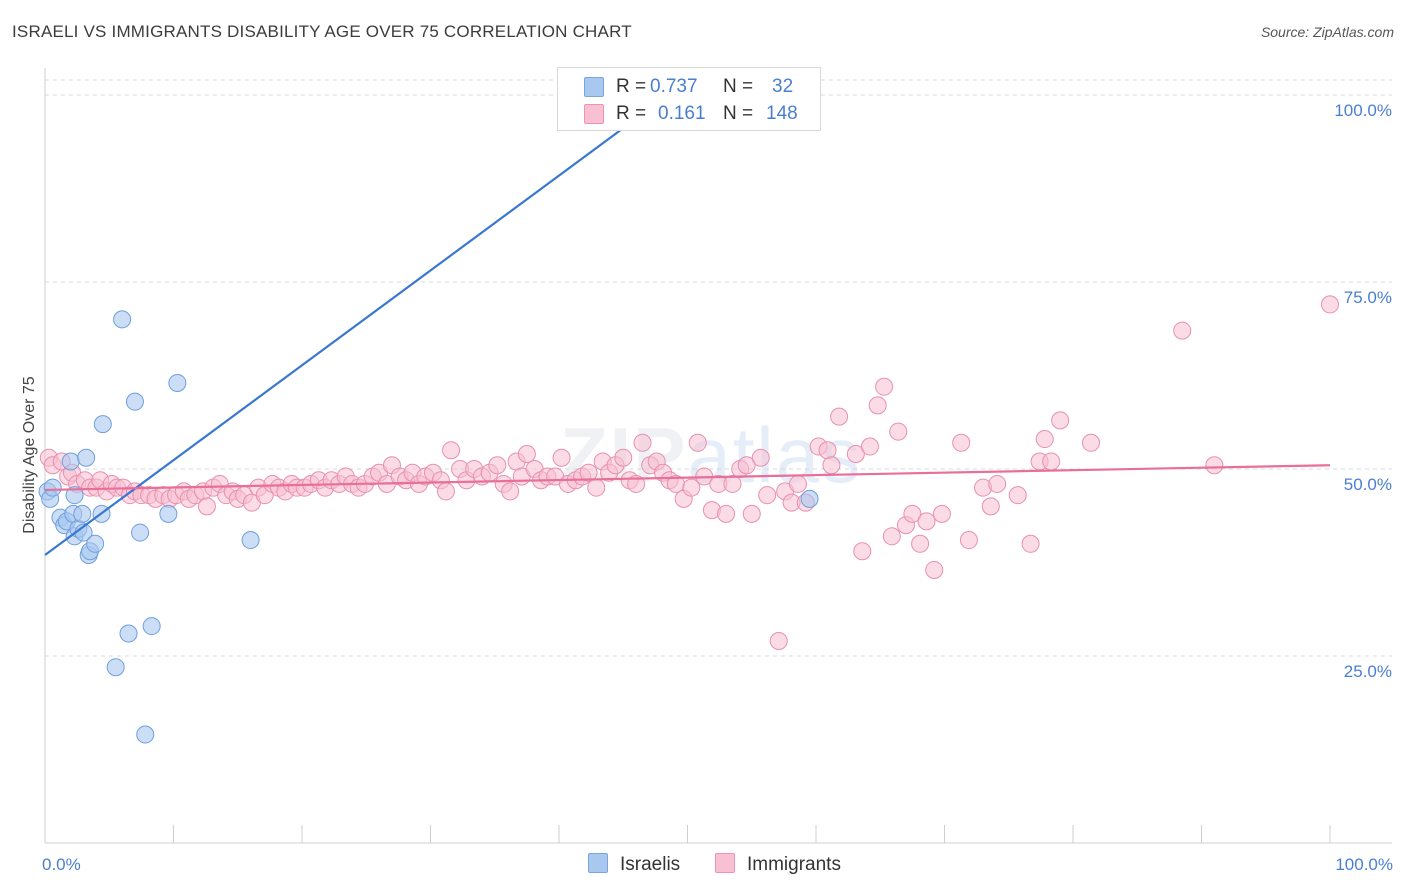 Image resolution: width=1406 pixels, height=892 pixels. What do you see at coordinates (594, 87) in the screenshot?
I see `legend-swatch-israelis` at bounding box center [594, 87].